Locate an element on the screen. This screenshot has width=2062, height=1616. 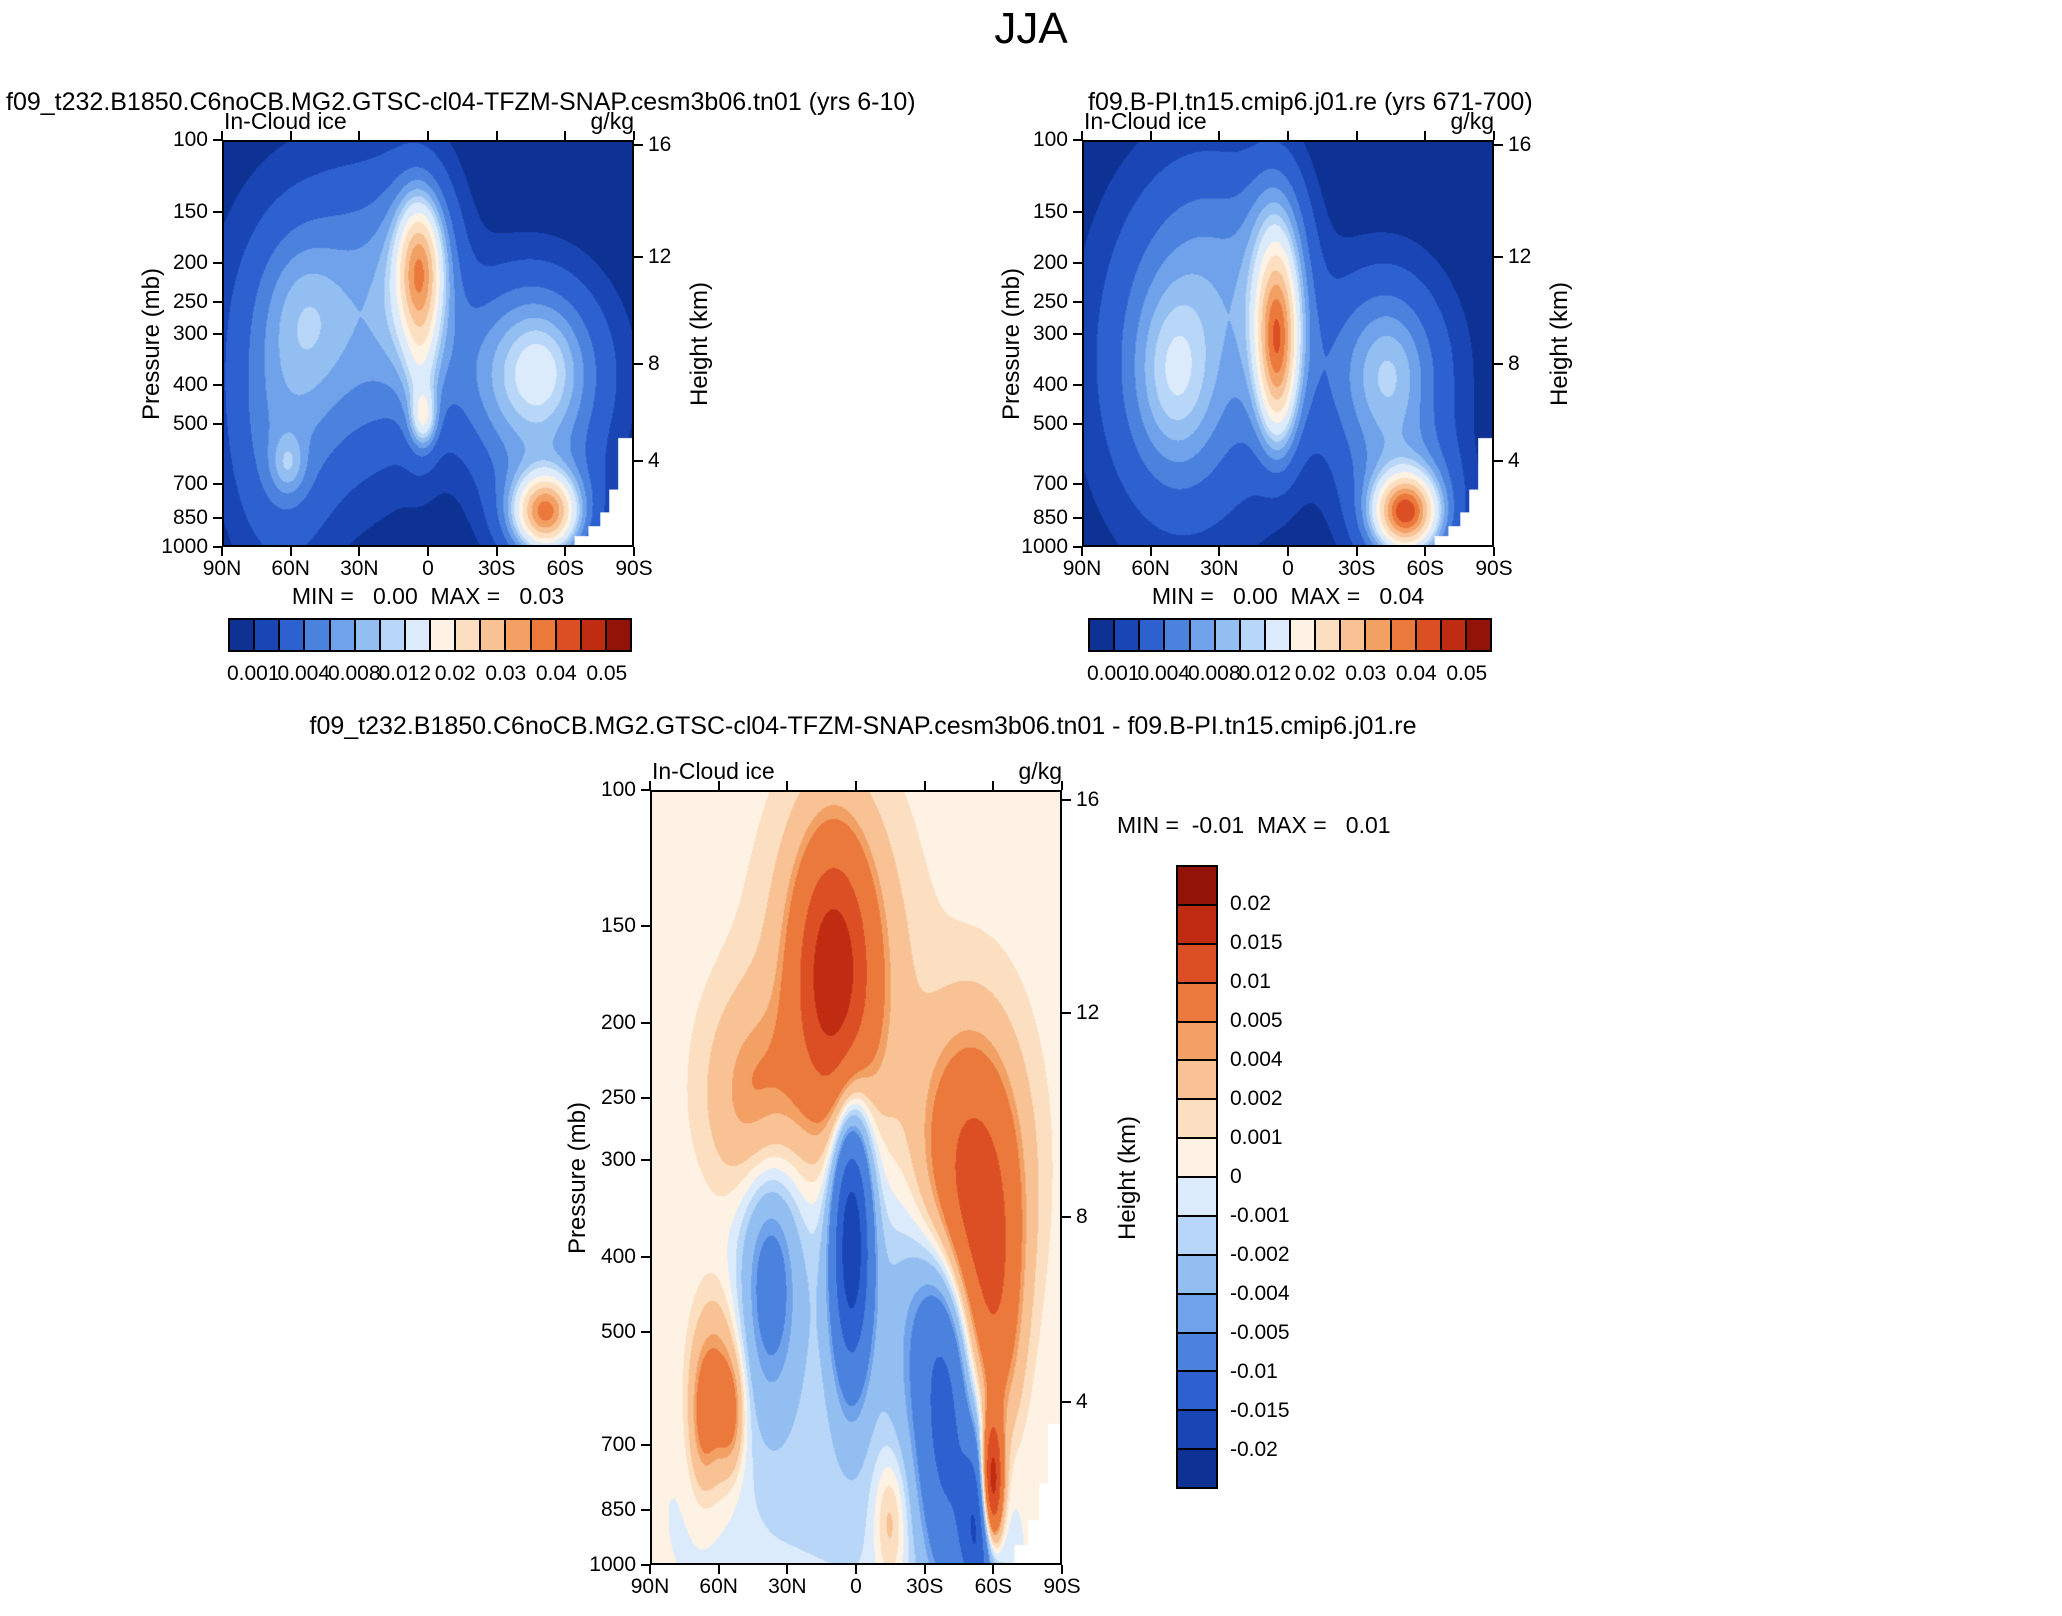
colorbar-tick-label: 0 is located at coordinates (1236, 1176).